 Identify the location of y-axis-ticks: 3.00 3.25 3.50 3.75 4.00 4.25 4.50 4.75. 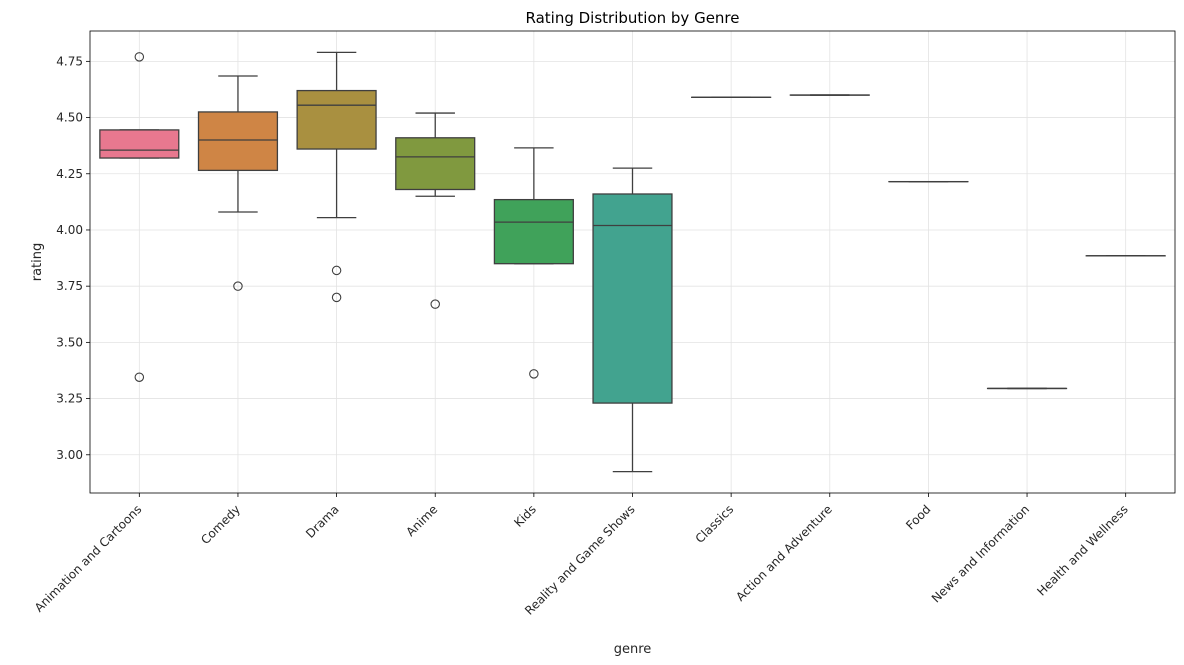
(73, 258).